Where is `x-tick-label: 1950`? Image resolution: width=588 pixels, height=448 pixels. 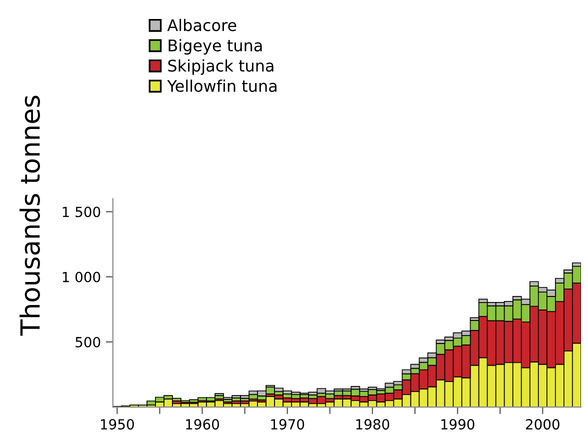 x-tick-label: 1950 is located at coordinates (117, 424).